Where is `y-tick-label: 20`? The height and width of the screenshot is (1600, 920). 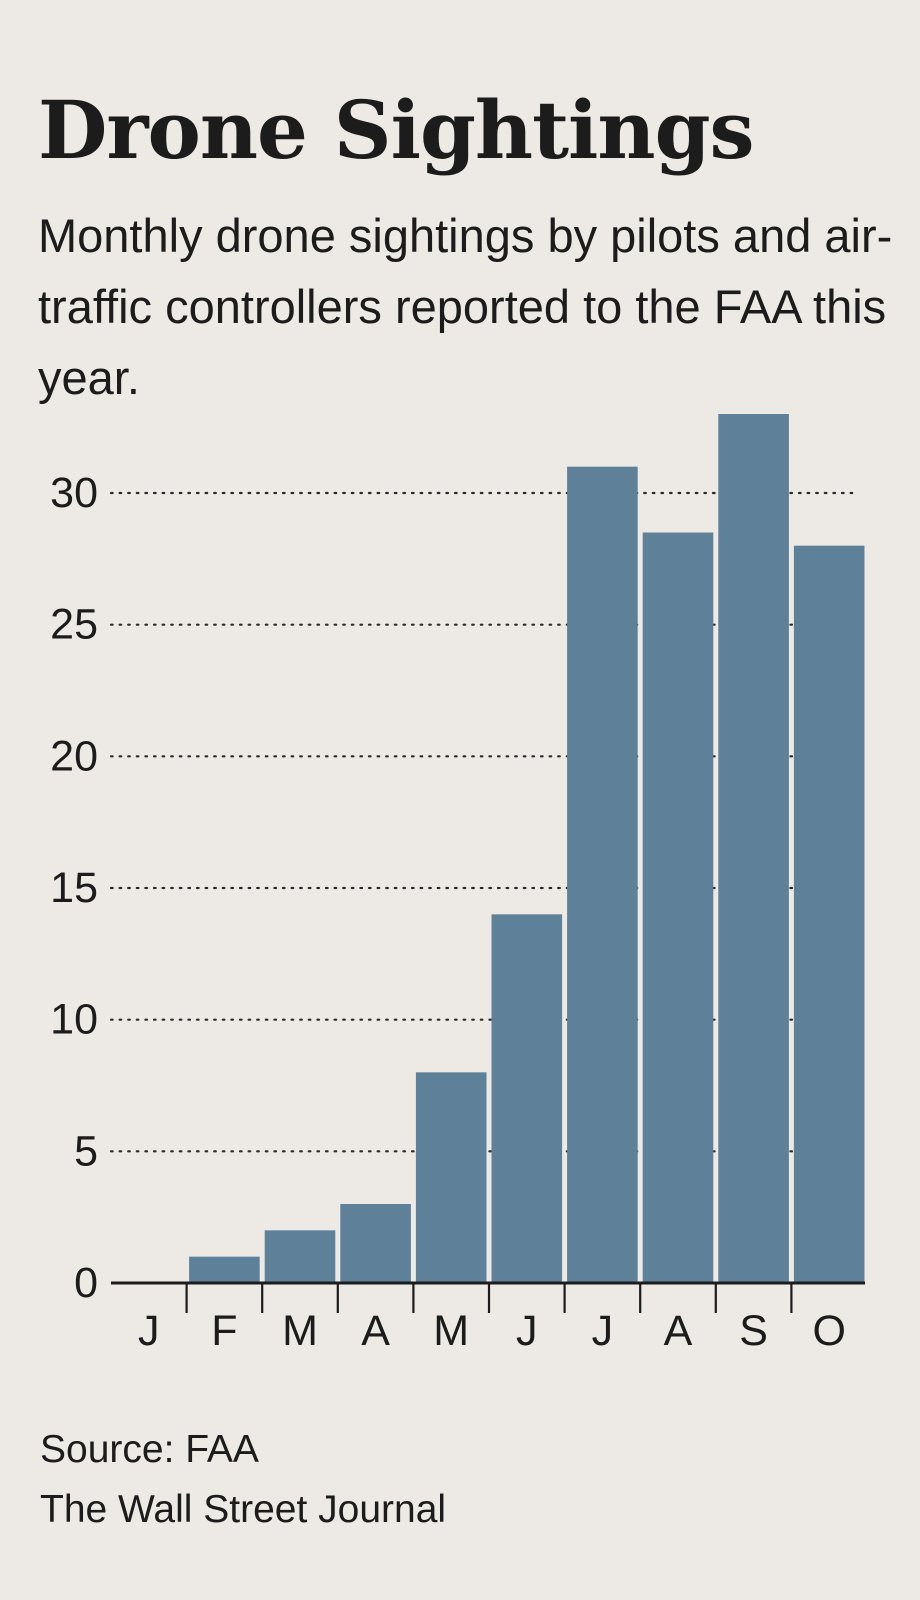 y-tick-label: 20 is located at coordinates (74, 756).